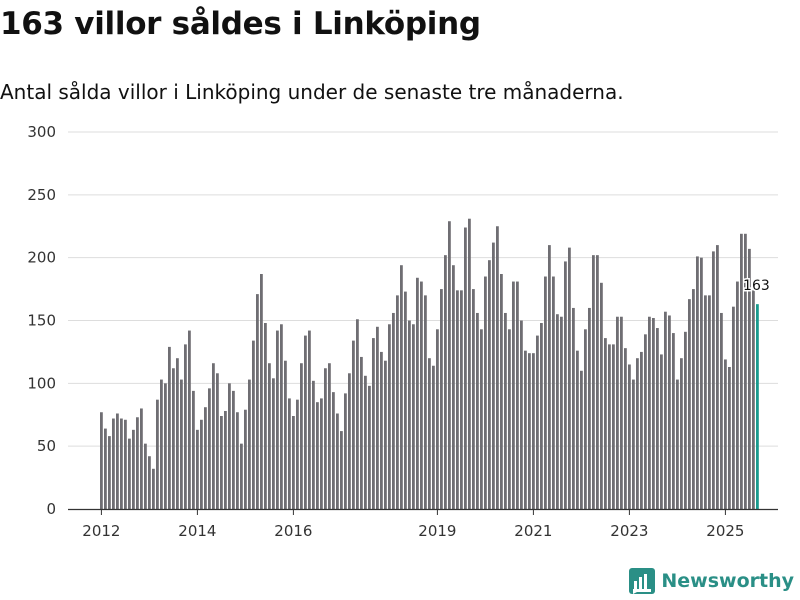  I want to click on x-axis-ticks: 2012 2014 2016 2019 2021 2023 2025, so click(413, 524).